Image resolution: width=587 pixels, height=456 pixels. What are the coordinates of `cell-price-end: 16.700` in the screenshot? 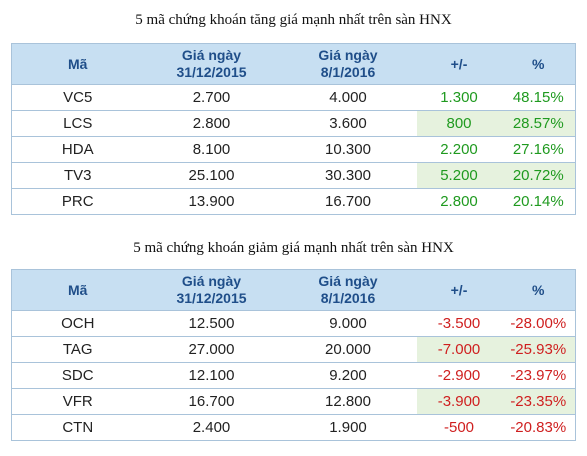 It's located at (348, 201).